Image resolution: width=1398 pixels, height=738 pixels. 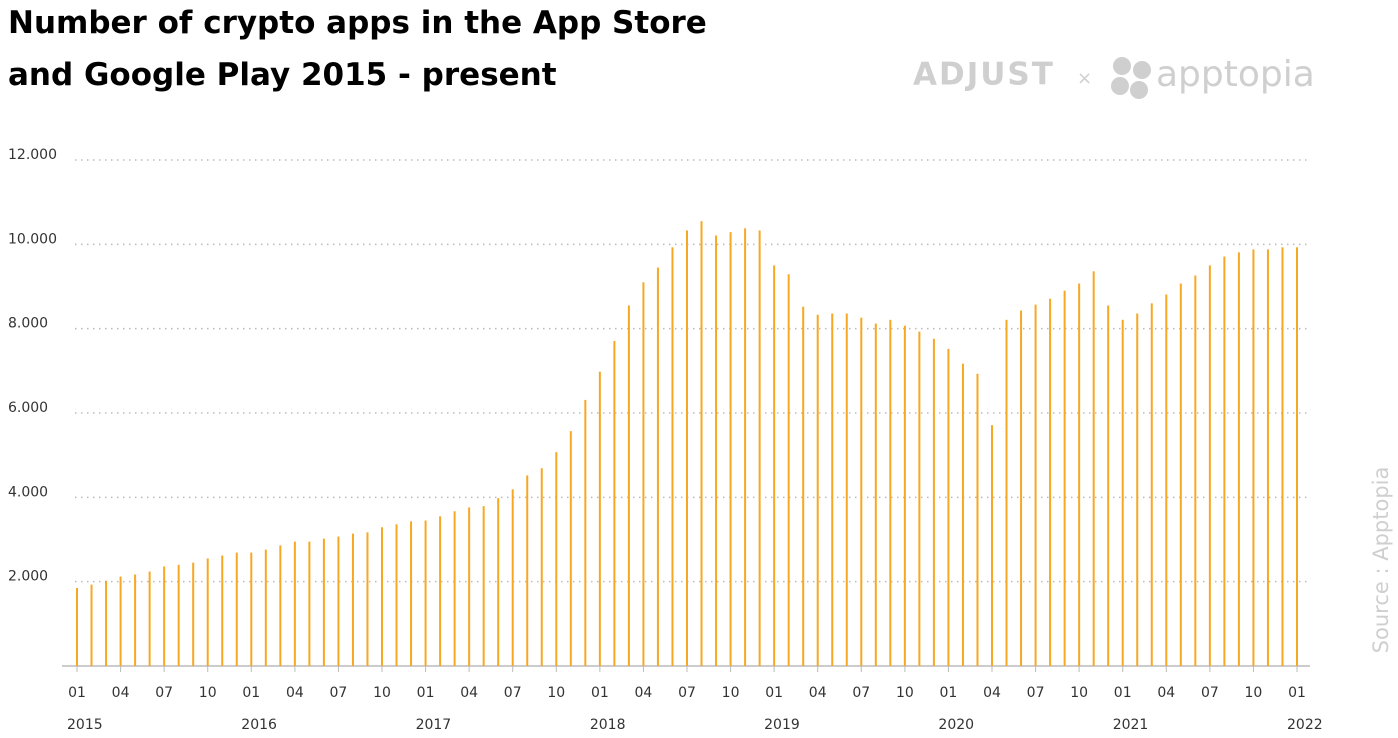 I want to click on x-group-label: 2018, so click(x=608, y=725).